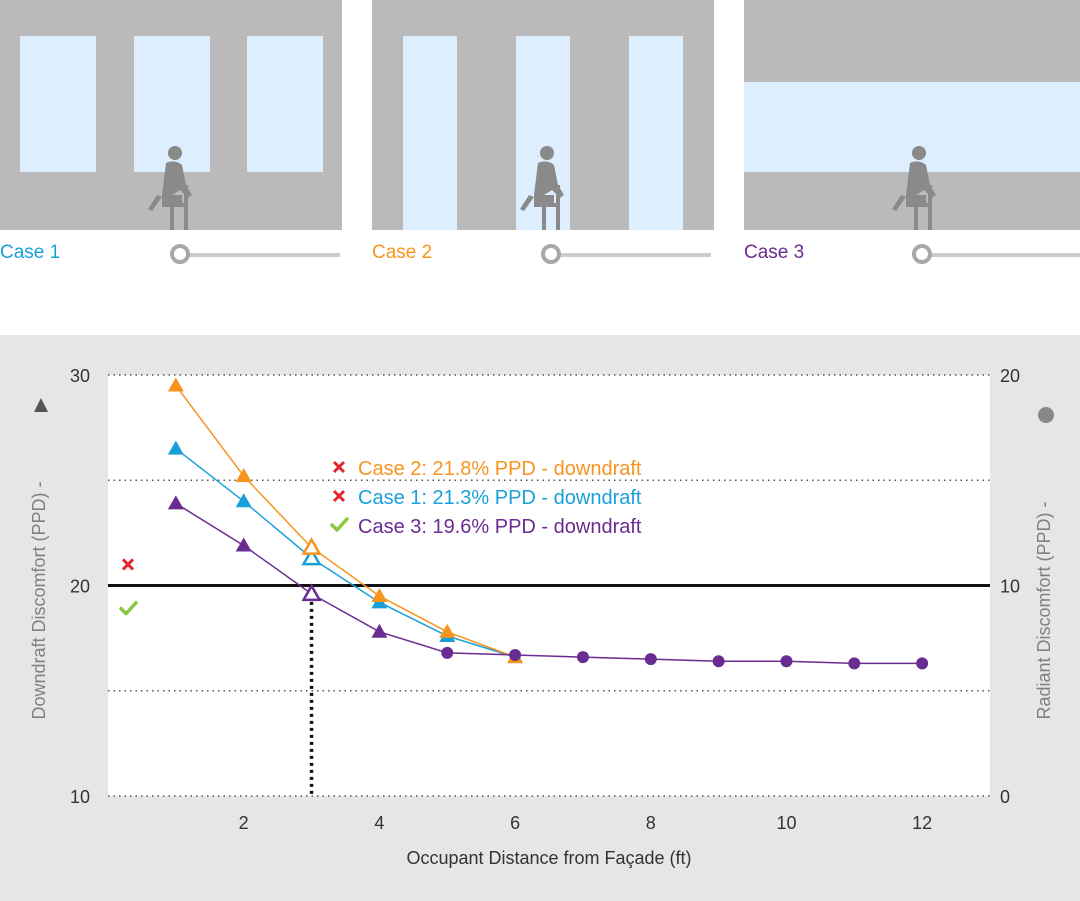 The width and height of the screenshot is (1080, 901). Describe the element at coordinates (1046, 415) in the screenshot. I see `radiant-circle-icon` at that location.